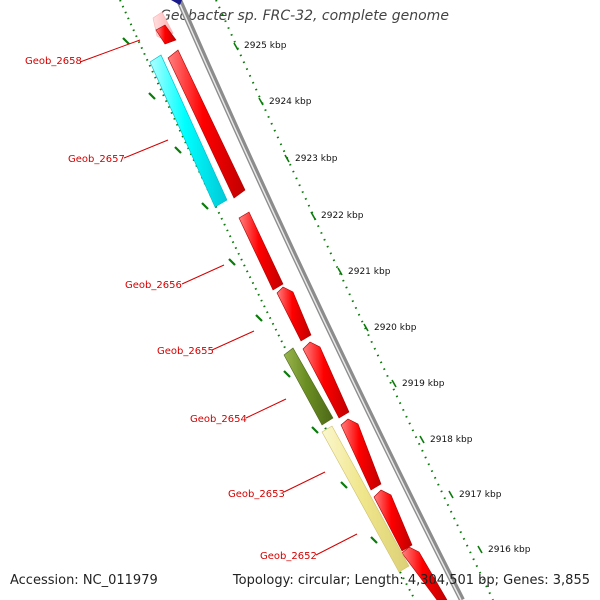  Describe the element at coordinates (290, 102) in the screenshot. I see `kbp-label: 2924 kbp` at that location.